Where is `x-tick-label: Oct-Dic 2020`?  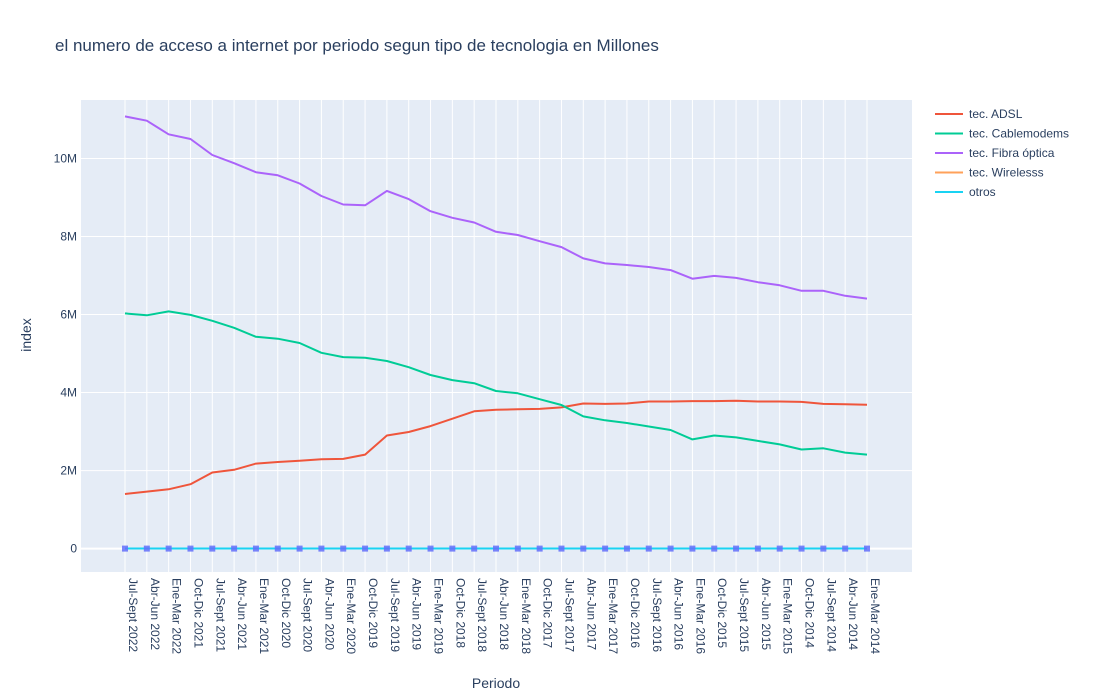
x-tick-label: Oct-Dic 2020 is located at coordinates (286, 613).